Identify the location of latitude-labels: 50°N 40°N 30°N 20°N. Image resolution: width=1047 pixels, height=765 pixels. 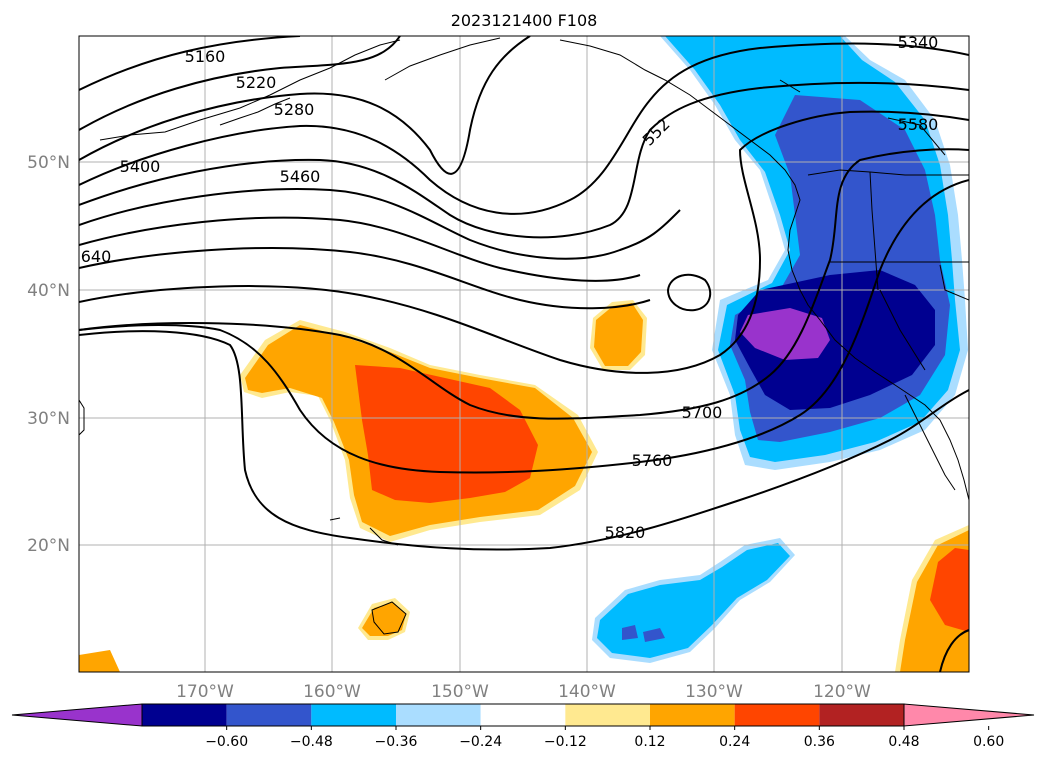
(48, 354).